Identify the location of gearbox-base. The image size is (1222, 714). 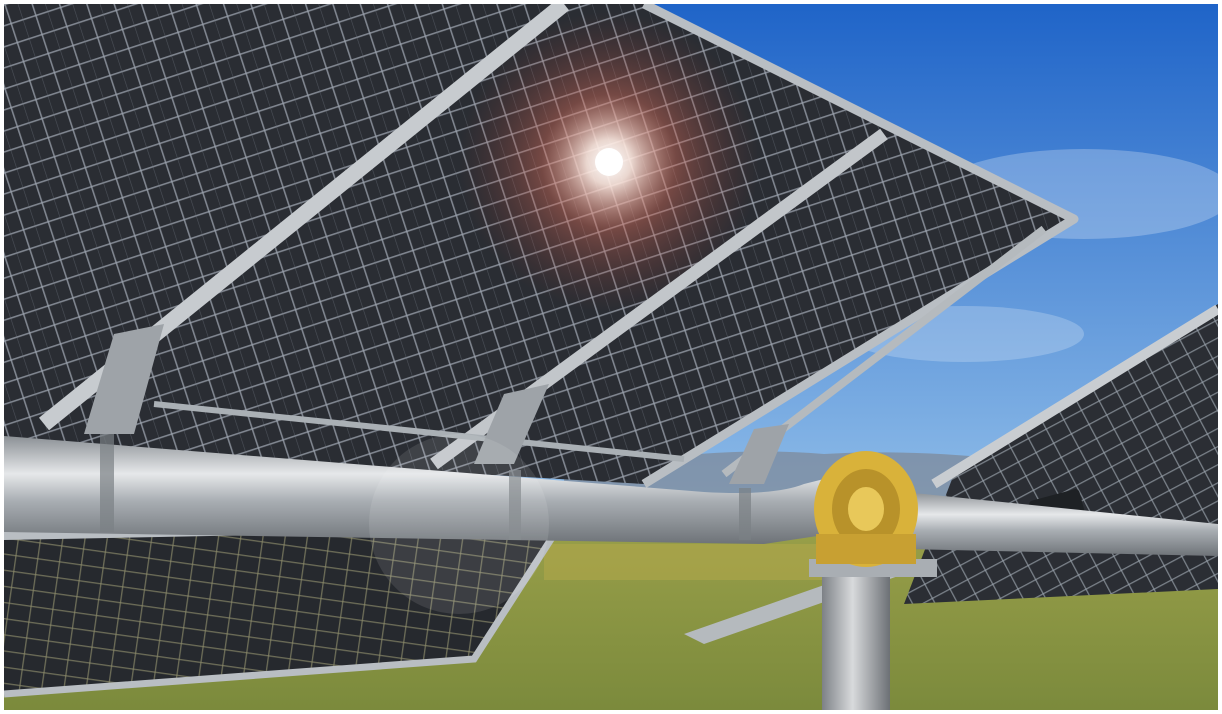
(866, 549).